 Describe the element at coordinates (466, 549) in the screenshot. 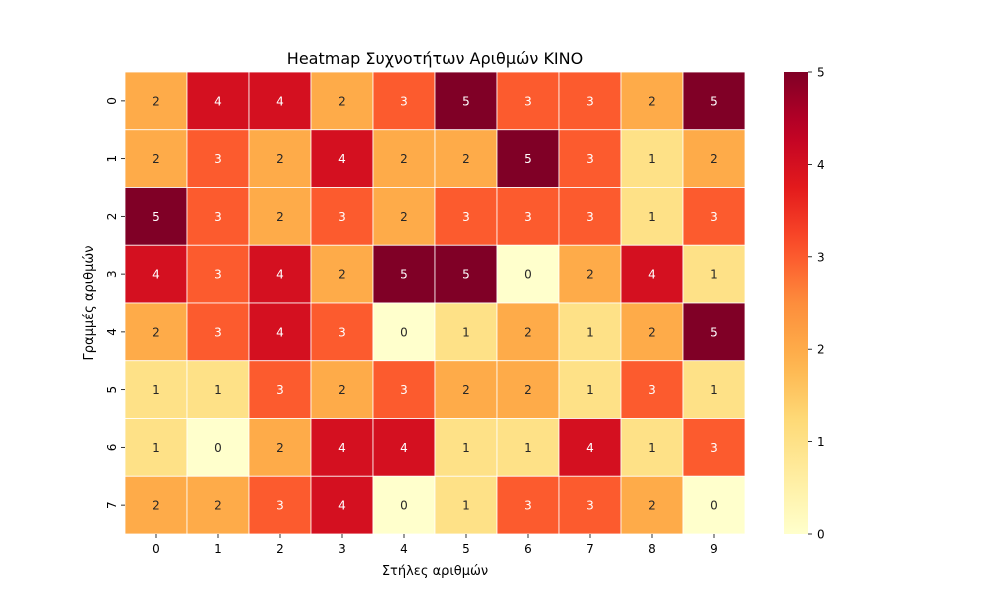

I see `x-tick-label: 5` at that location.